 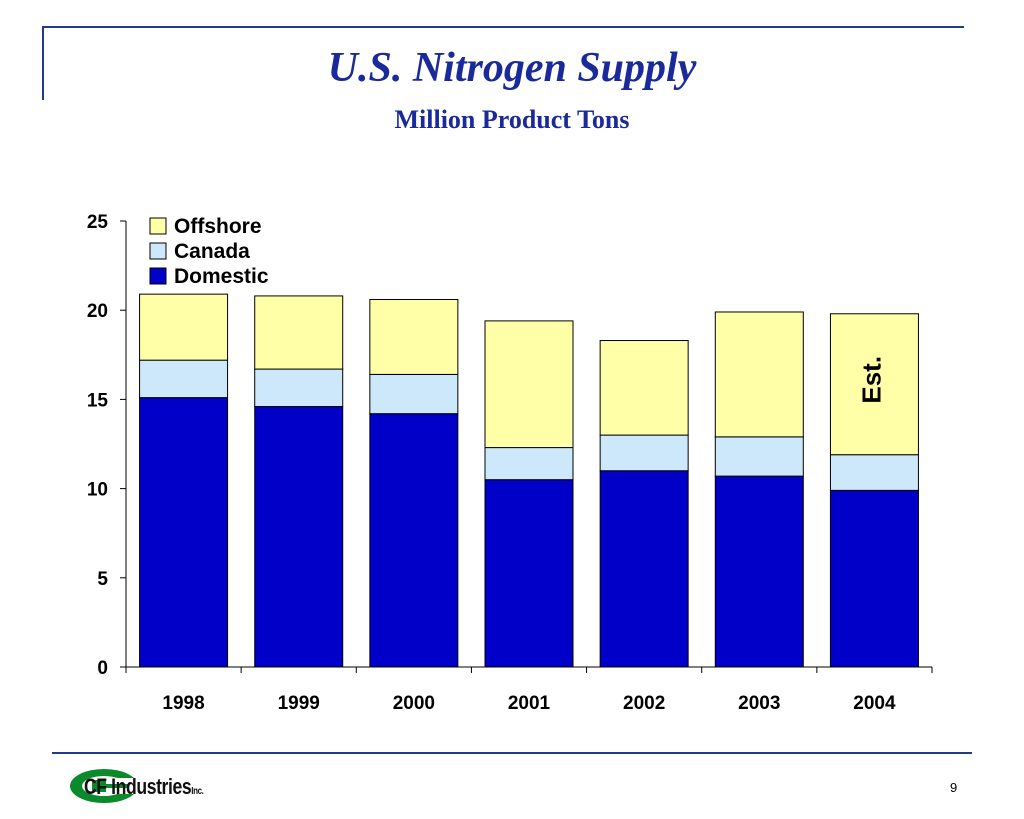 What do you see at coordinates (414, 703) in the screenshot?
I see `x-tick-label: 2000` at bounding box center [414, 703].